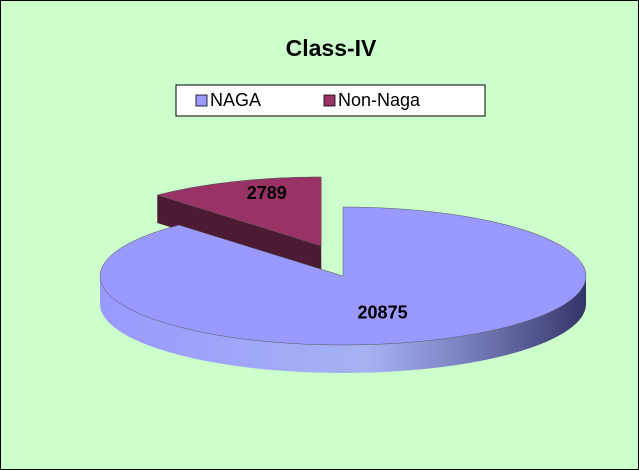 This screenshot has width=639, height=470. I want to click on slice-side, so click(239, 234).